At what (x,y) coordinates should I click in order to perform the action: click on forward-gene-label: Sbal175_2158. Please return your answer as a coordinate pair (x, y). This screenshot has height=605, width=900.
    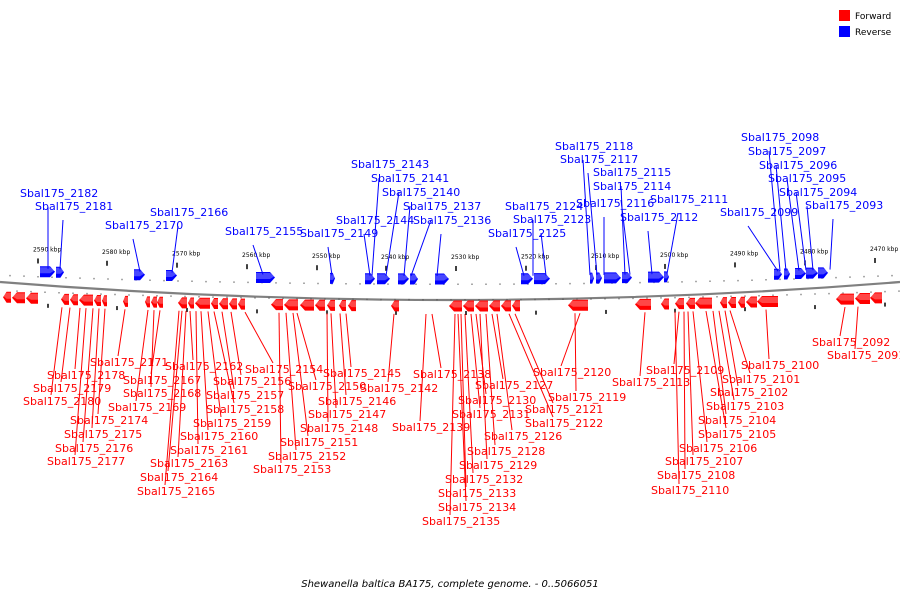
    Looking at the image, I should click on (245, 409).